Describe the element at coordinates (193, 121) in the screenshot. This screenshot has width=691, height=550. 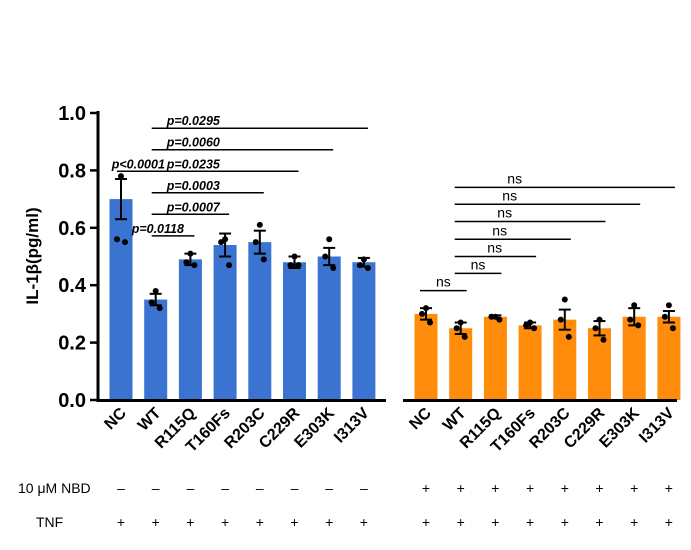
I see `p-value-label: p=0.0295` at that location.